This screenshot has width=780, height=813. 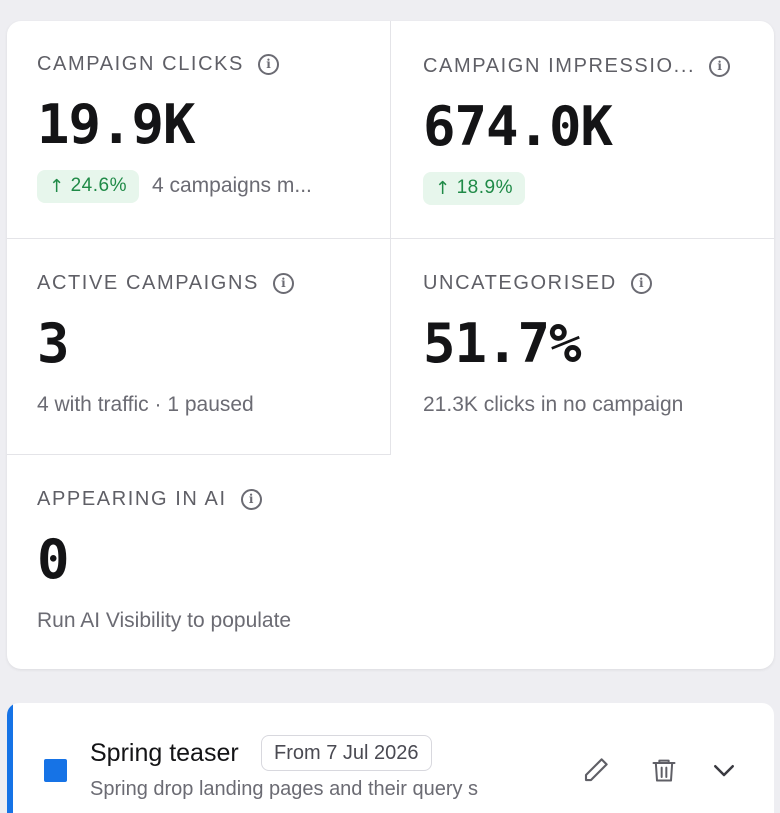 I want to click on stat-label: CAMPAIGN CLICKS, so click(x=140, y=63).